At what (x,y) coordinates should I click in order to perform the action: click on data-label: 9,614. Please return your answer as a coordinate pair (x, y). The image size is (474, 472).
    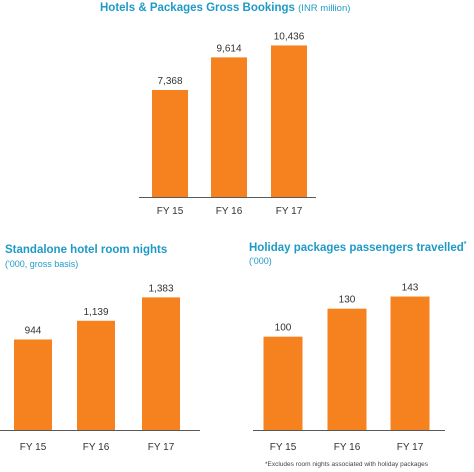
    Looking at the image, I should click on (228, 48).